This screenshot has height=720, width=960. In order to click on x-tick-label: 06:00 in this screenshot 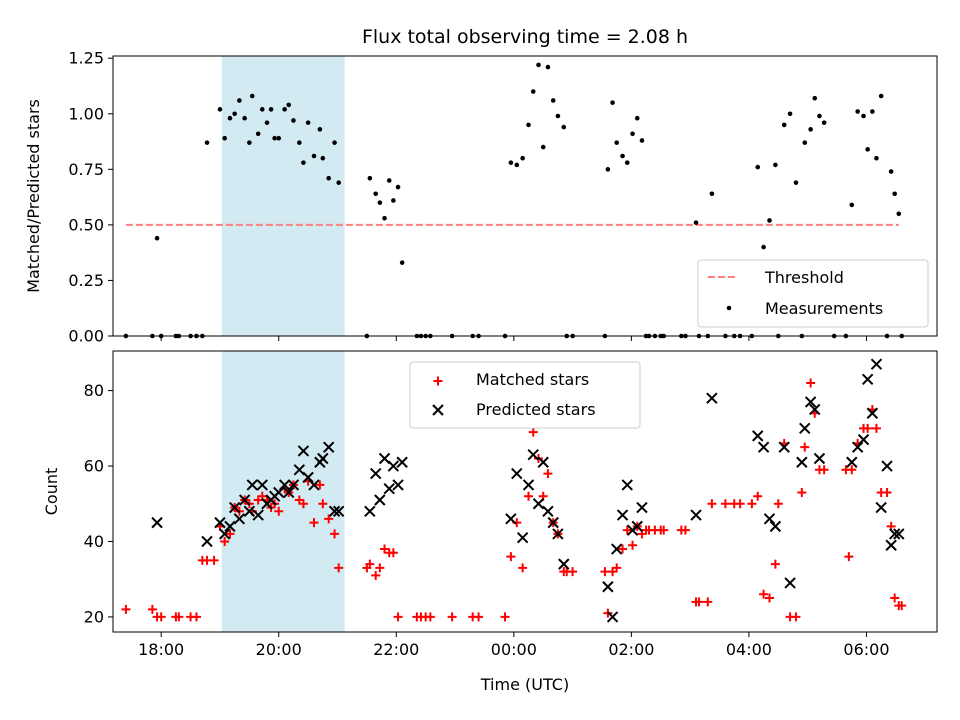, I will do `click(866, 649)`.